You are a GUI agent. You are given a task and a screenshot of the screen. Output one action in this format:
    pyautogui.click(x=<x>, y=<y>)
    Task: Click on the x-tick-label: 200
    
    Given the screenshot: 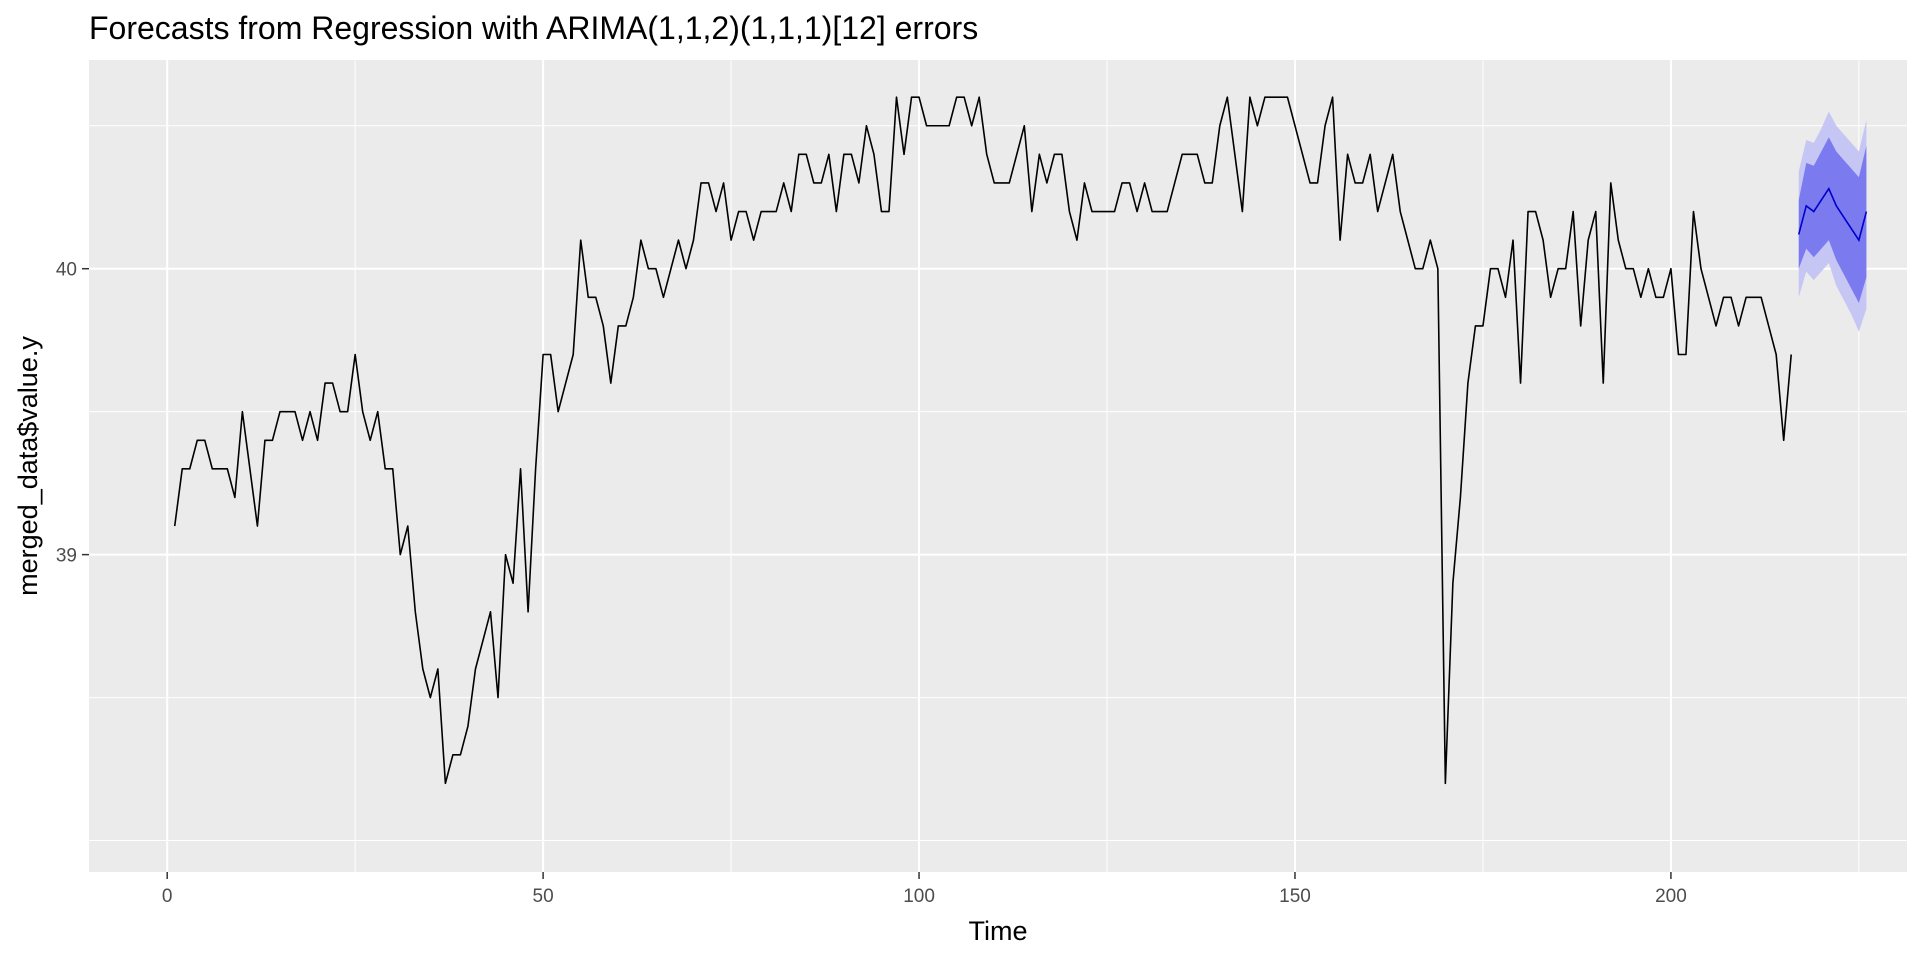 What is the action you would take?
    pyautogui.click(x=1671, y=896)
    